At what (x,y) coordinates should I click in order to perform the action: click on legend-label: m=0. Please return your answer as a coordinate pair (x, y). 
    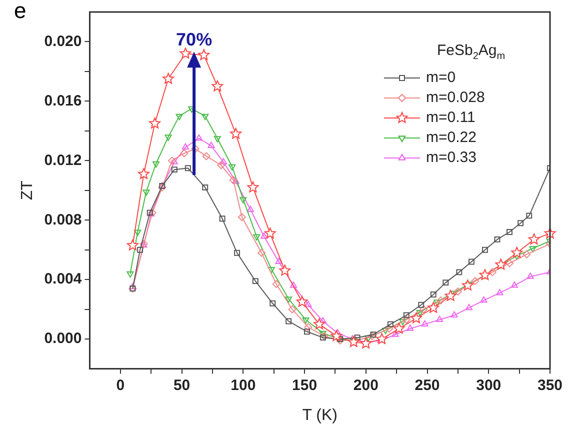
    Looking at the image, I should click on (441, 77).